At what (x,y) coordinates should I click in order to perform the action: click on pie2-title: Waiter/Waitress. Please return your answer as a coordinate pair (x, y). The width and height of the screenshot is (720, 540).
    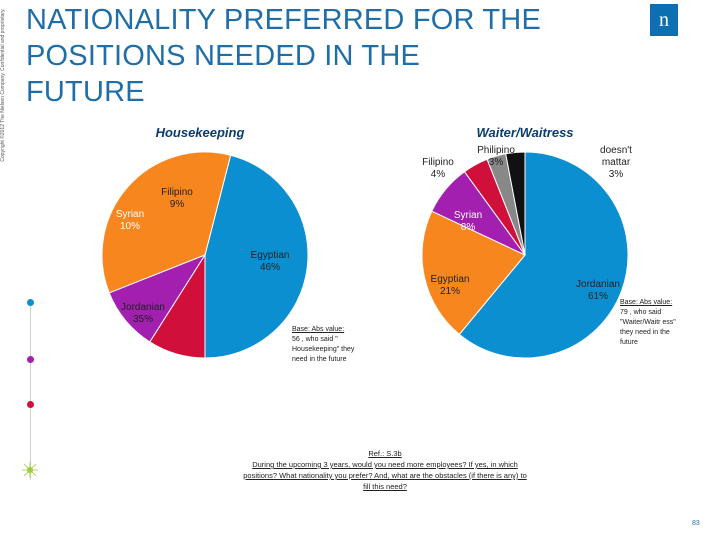
    Looking at the image, I should click on (524, 132).